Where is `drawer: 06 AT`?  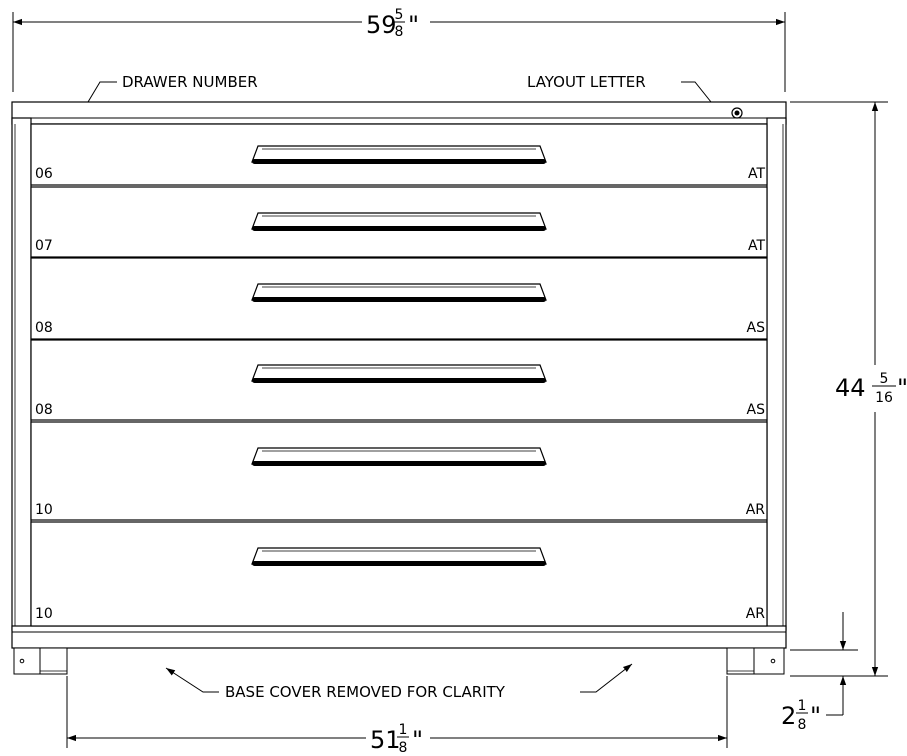
drawer: 06 AT is located at coordinates (399, 154).